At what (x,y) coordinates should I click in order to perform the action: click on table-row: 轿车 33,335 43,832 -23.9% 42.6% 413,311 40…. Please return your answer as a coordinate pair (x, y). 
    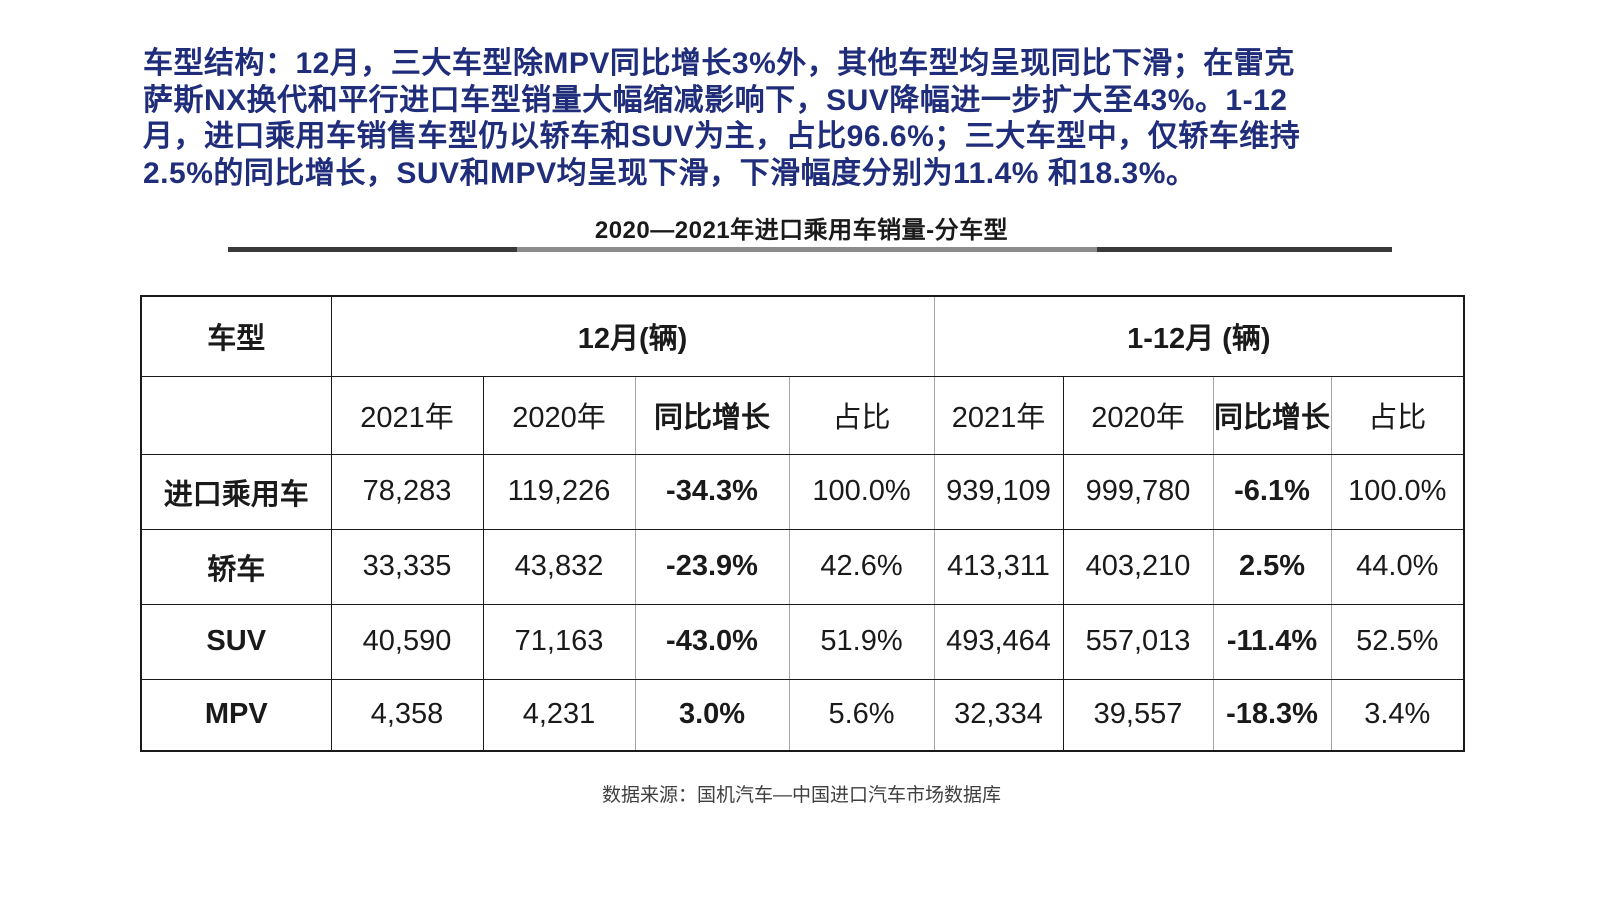
    Looking at the image, I should click on (803, 567).